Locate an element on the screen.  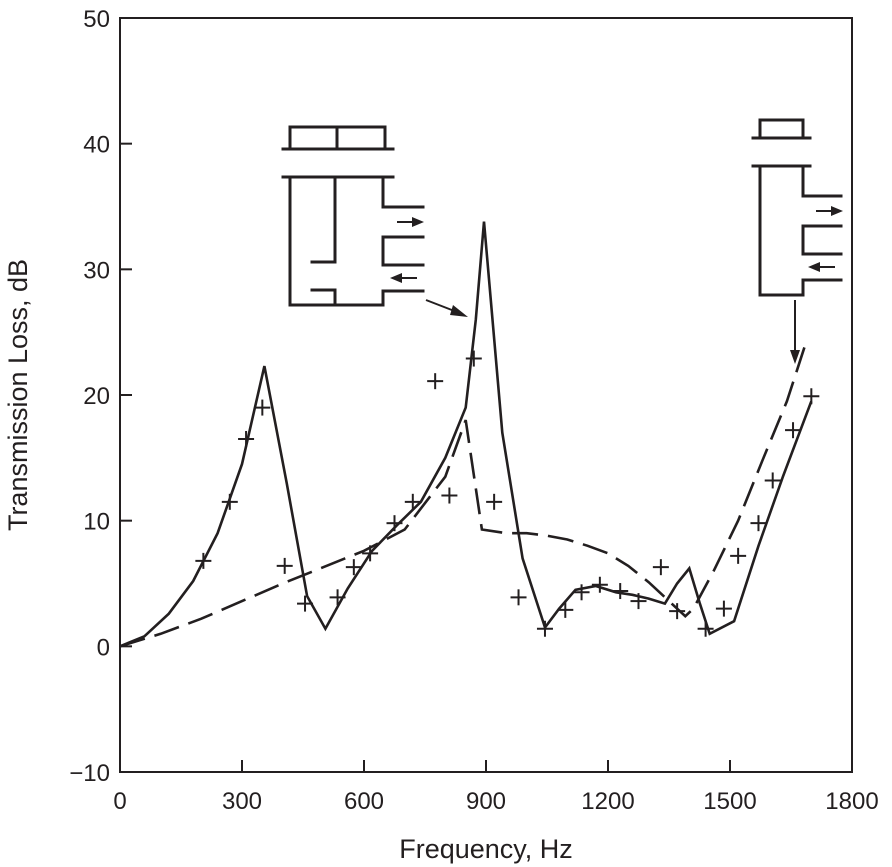
y-tick-label: 20 is located at coordinates (96, 396).